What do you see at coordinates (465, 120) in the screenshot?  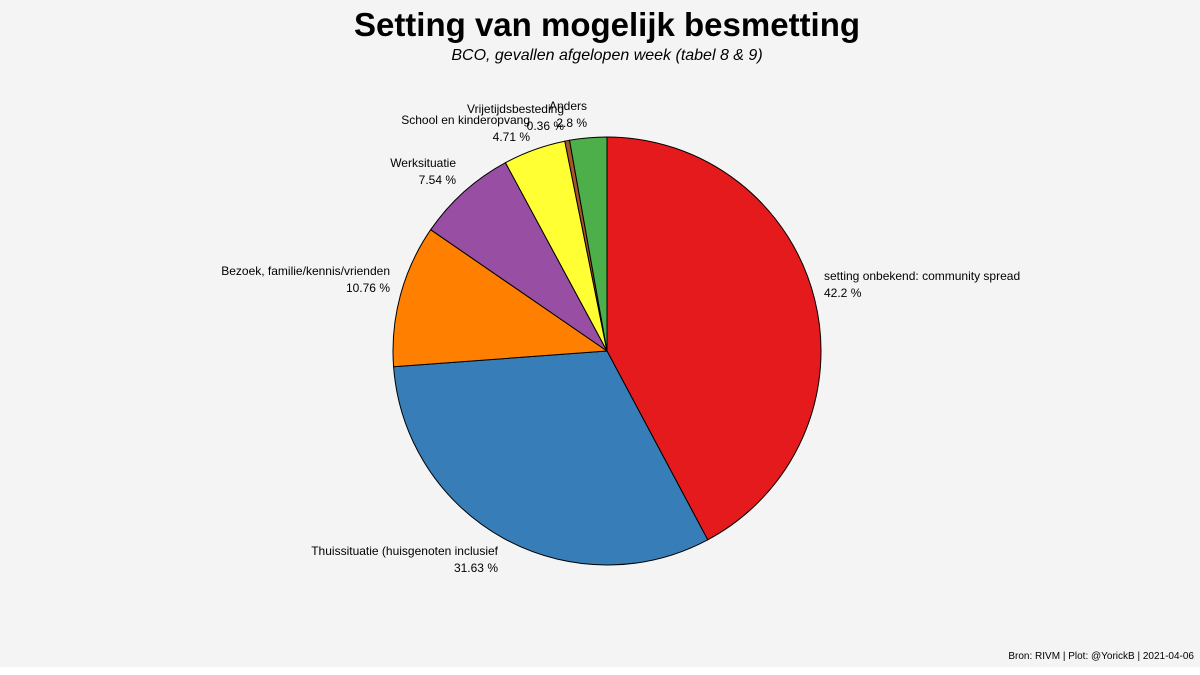 I see `slice-label-school-en-kinderopvang: School en kinderopvang` at bounding box center [465, 120].